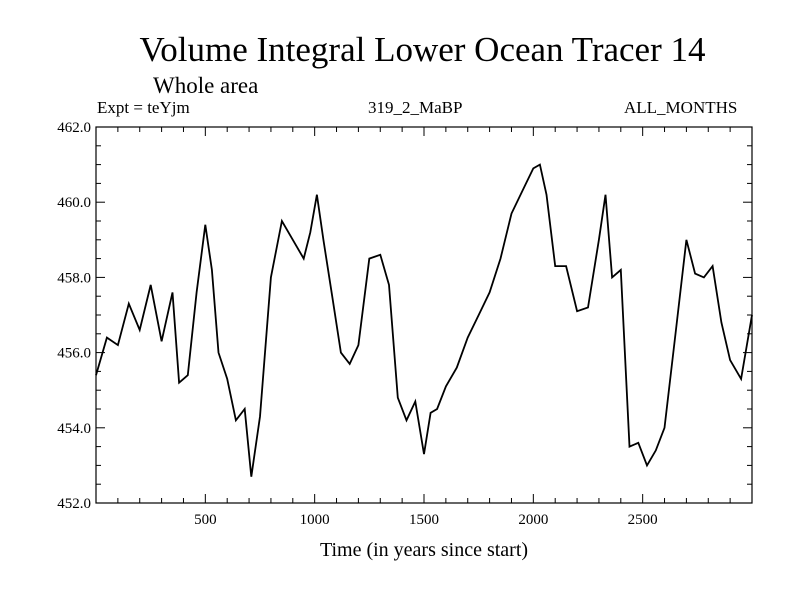 This screenshot has height=600, width=800. Describe the element at coordinates (533, 520) in the screenshot. I see `x-tick-label: 2000` at that location.